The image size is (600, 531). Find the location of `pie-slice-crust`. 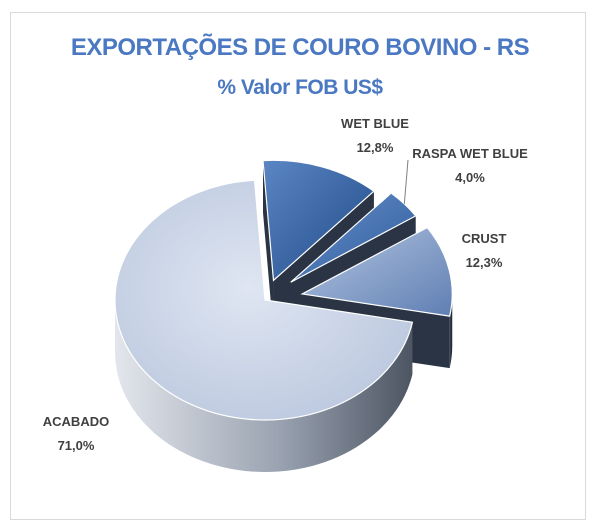

pie-slice-crust is located at coordinates (376, 271).